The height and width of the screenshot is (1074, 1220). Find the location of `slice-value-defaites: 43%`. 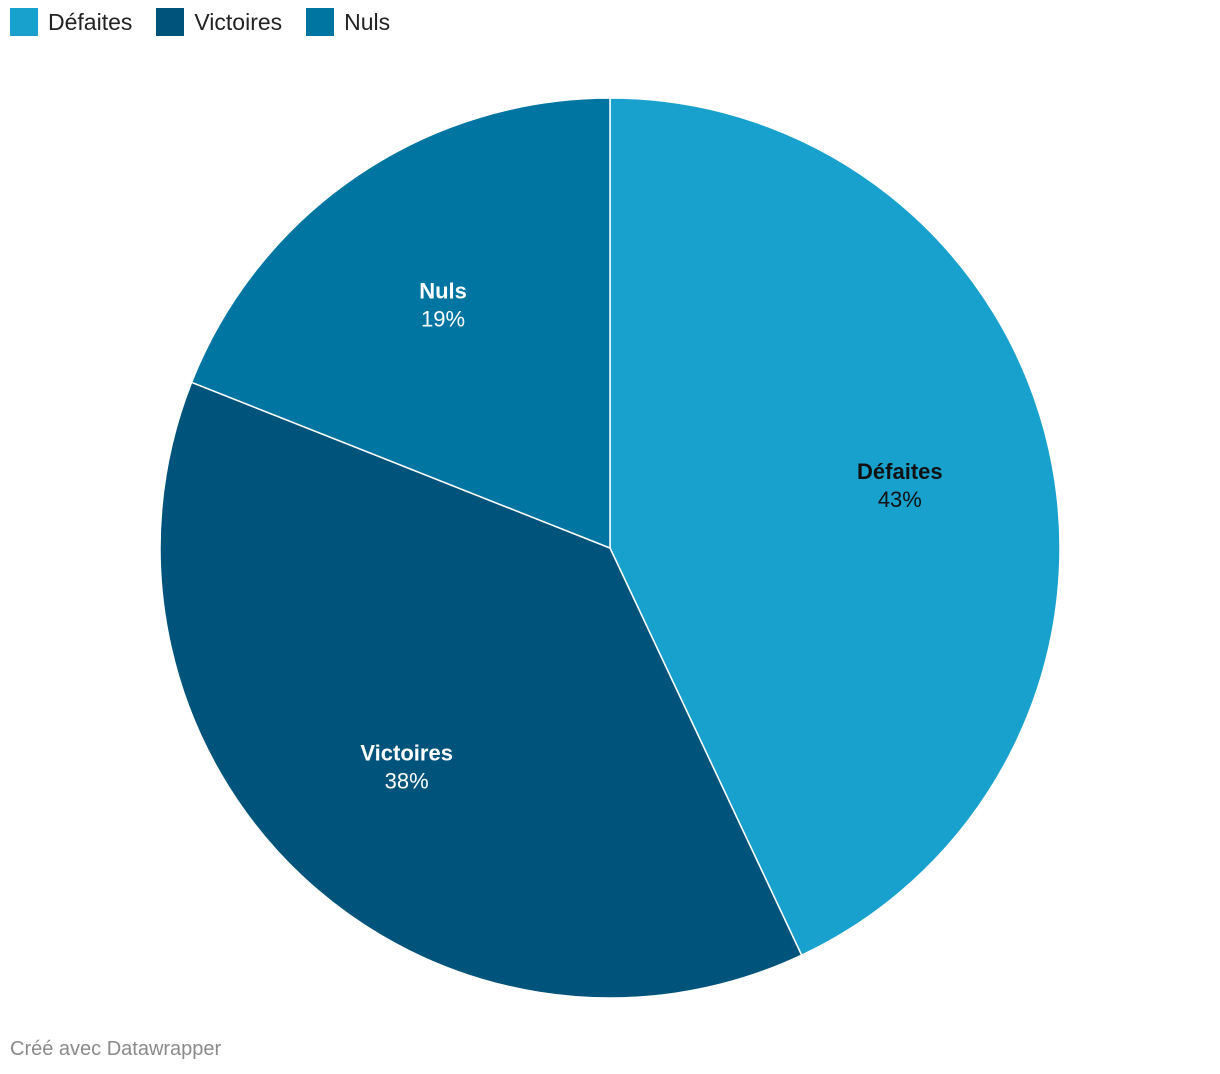

slice-value-defaites: 43% is located at coordinates (900, 499).